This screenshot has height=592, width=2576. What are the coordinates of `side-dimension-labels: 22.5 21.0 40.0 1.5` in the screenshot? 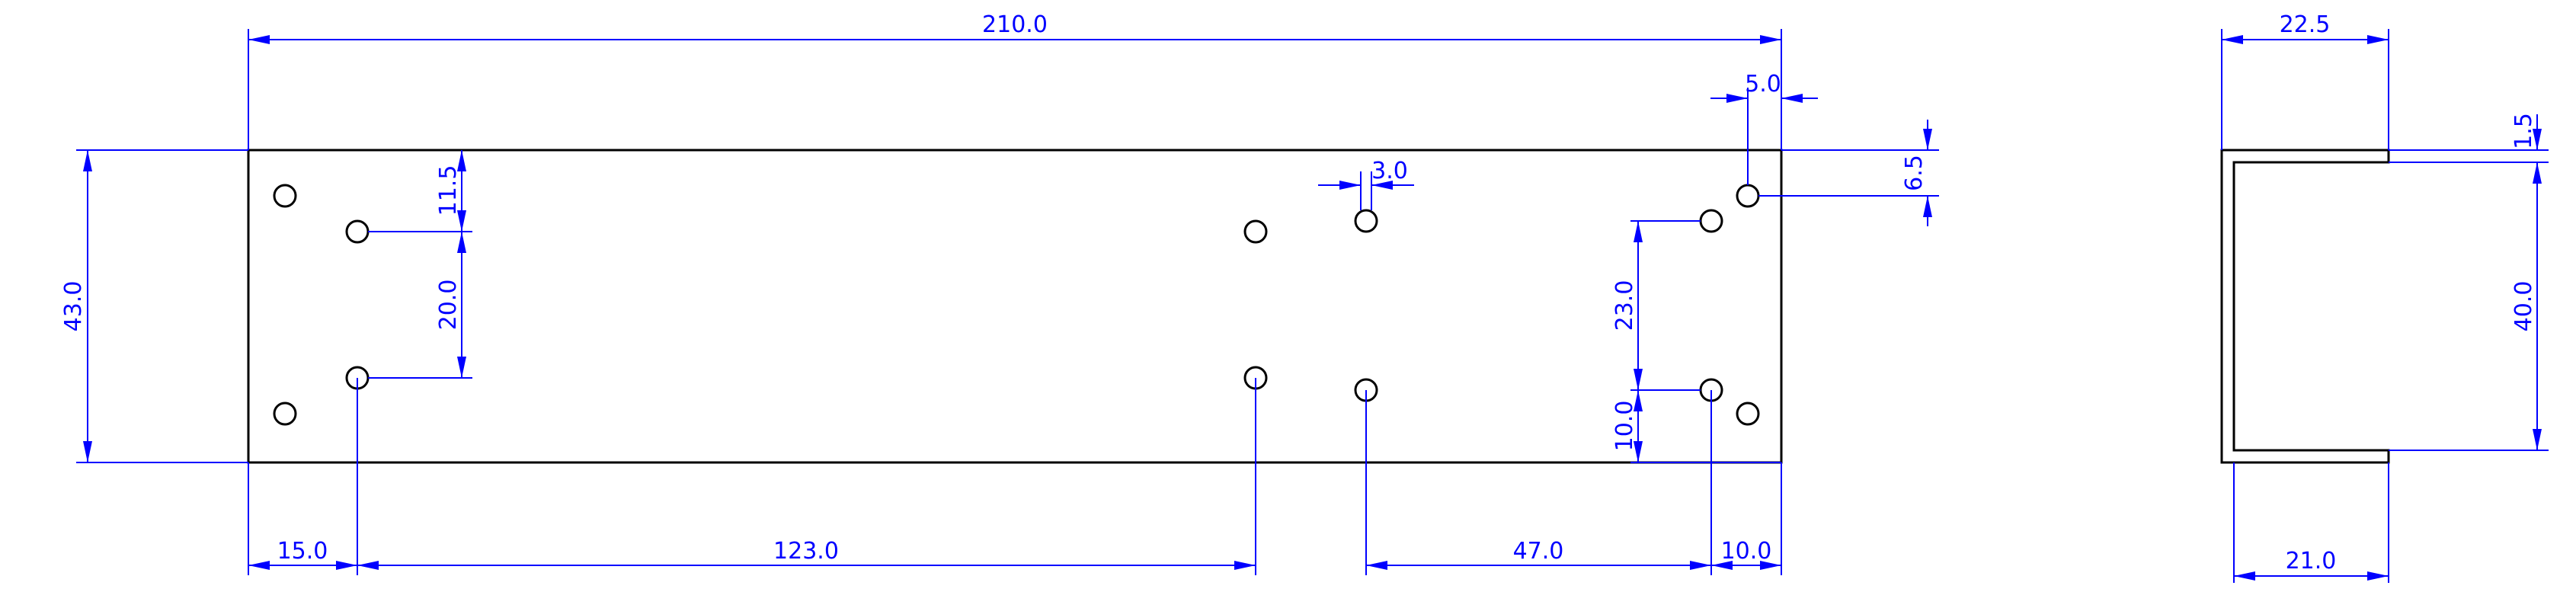 It's located at (2408, 292).